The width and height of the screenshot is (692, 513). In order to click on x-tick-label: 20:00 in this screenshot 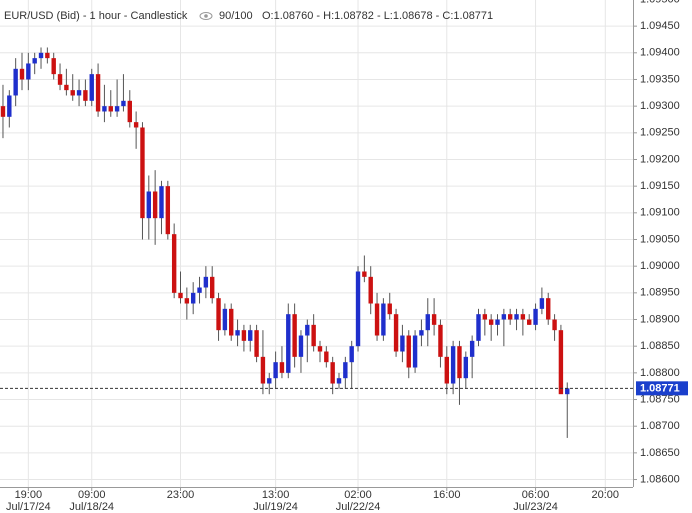, I will do `click(606, 495)`.